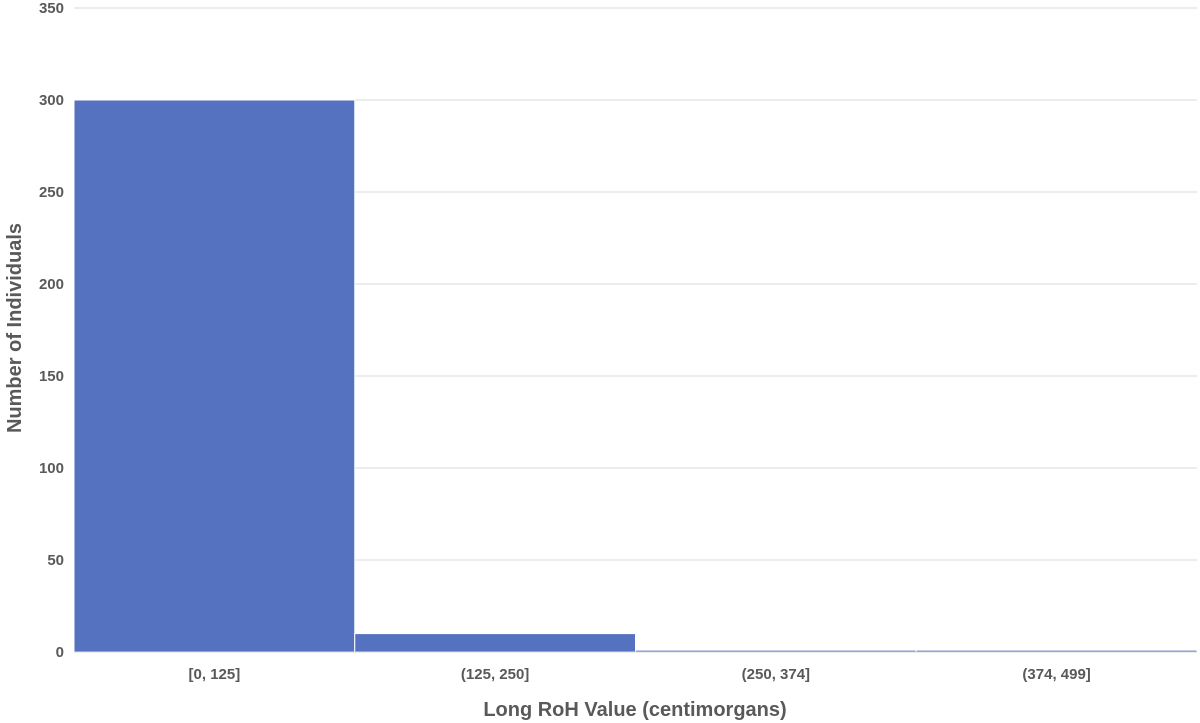 The height and width of the screenshot is (723, 1200). I want to click on y-axis-ticks: 0 50 100 150 200 250 300 350, so click(51, 330).